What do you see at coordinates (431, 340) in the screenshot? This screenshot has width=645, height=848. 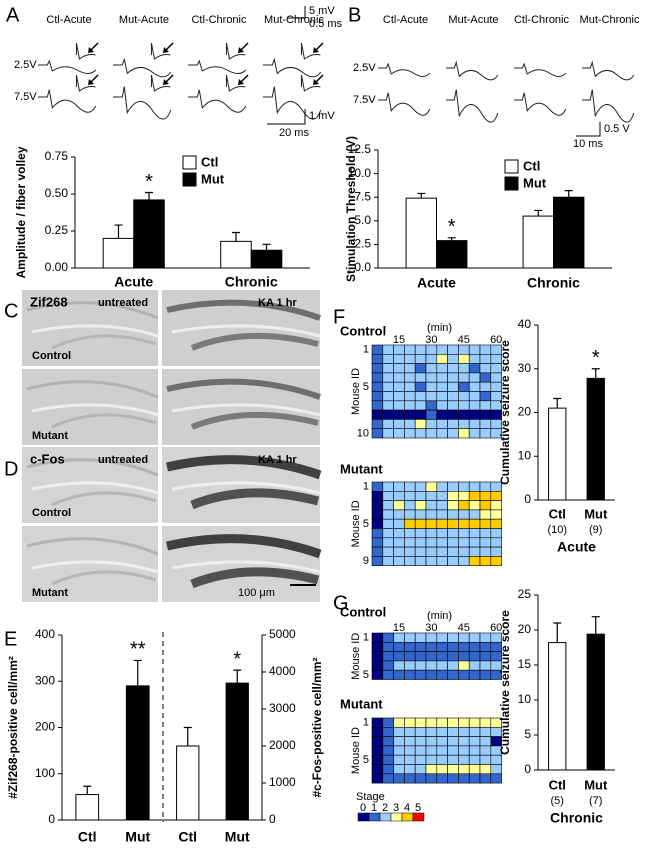 I see `x-tick-label: 30` at bounding box center [431, 340].